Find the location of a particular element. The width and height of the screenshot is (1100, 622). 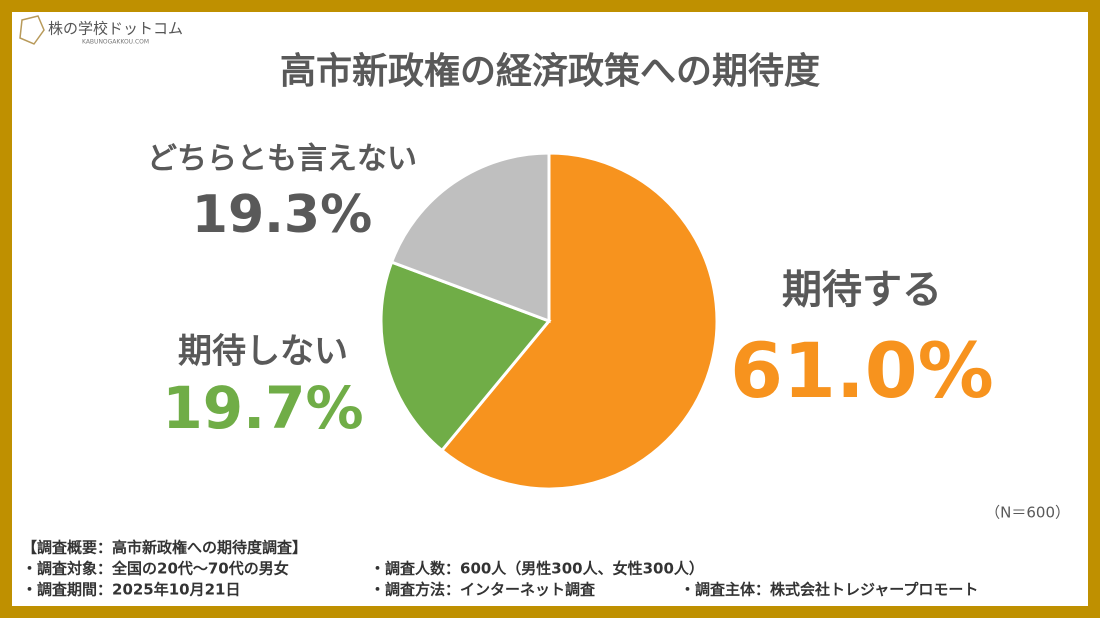

slice-label: 期待しない is located at coordinates (263, 352).